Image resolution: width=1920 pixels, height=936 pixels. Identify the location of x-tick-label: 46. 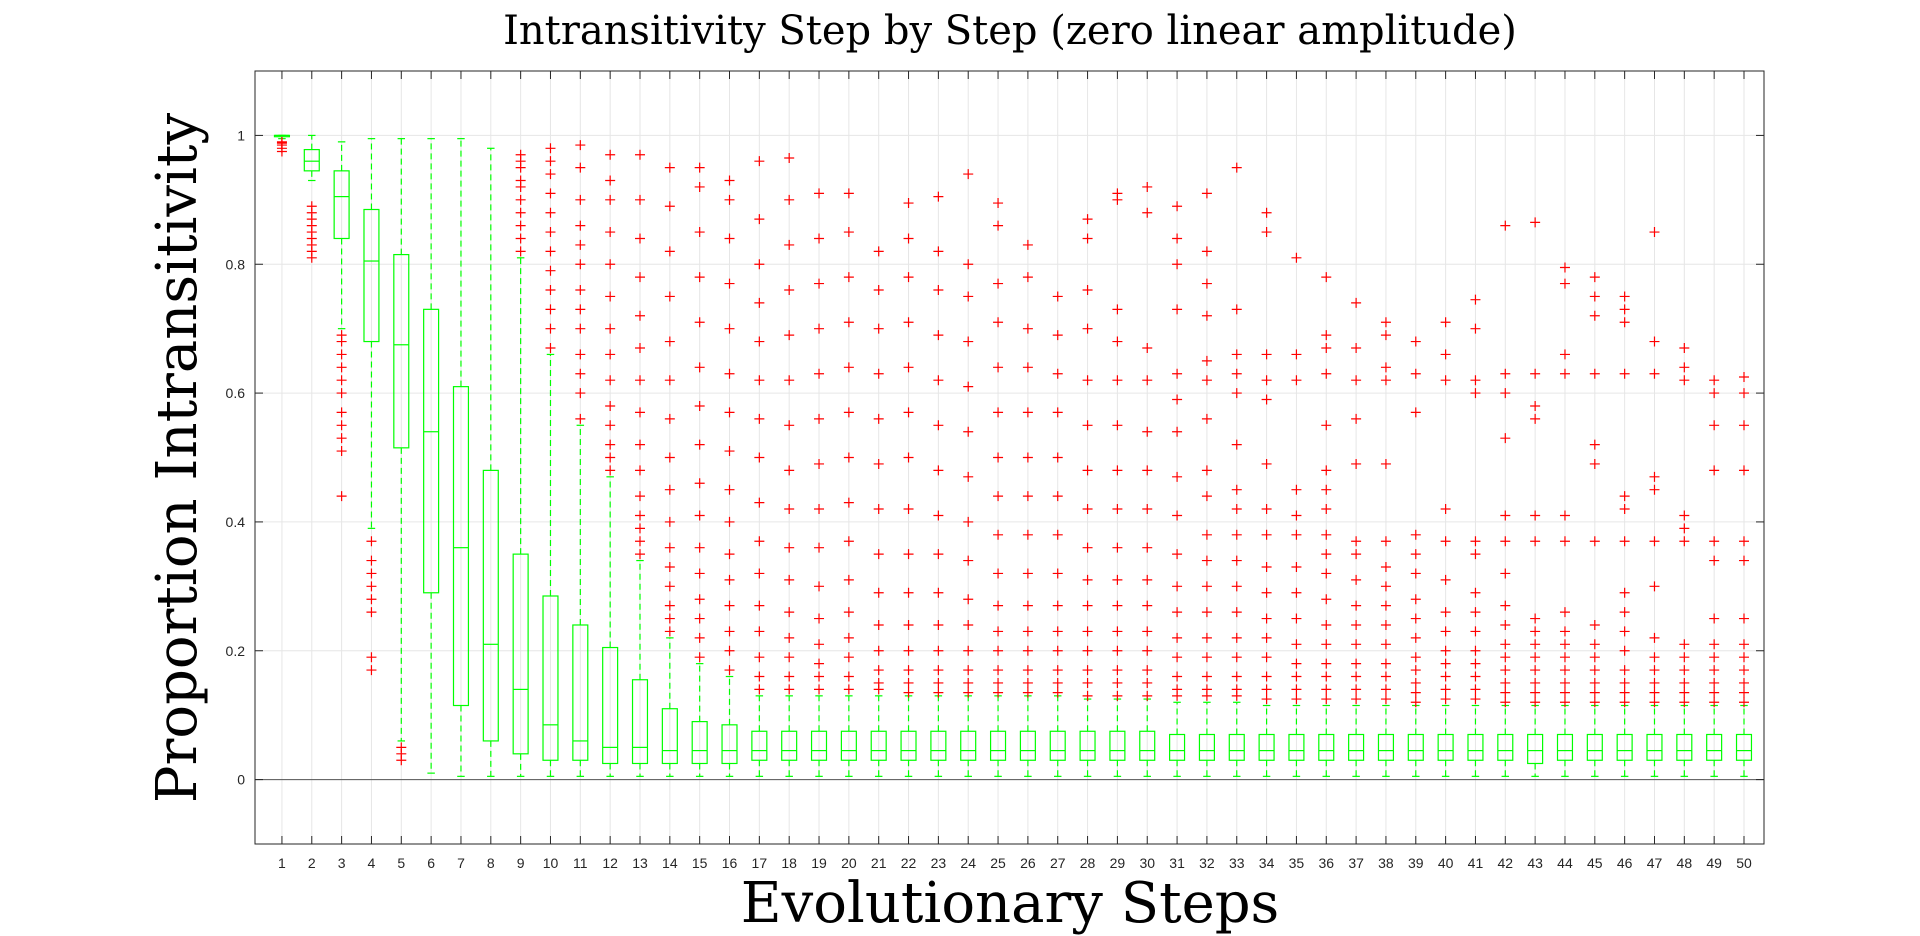
(1625, 863).